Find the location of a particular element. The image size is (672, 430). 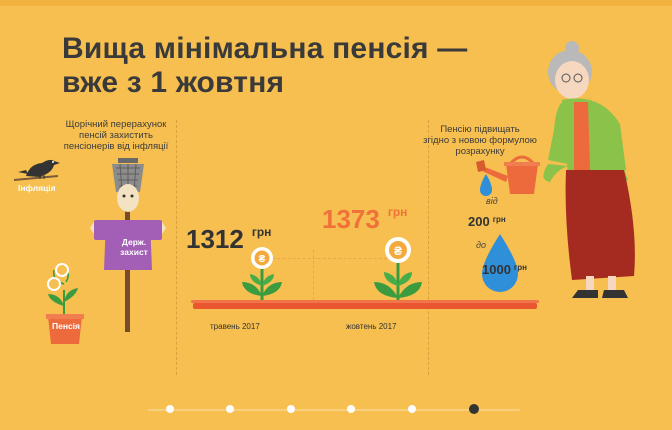

pension-plant-illustration is located at coordinates (65, 303).